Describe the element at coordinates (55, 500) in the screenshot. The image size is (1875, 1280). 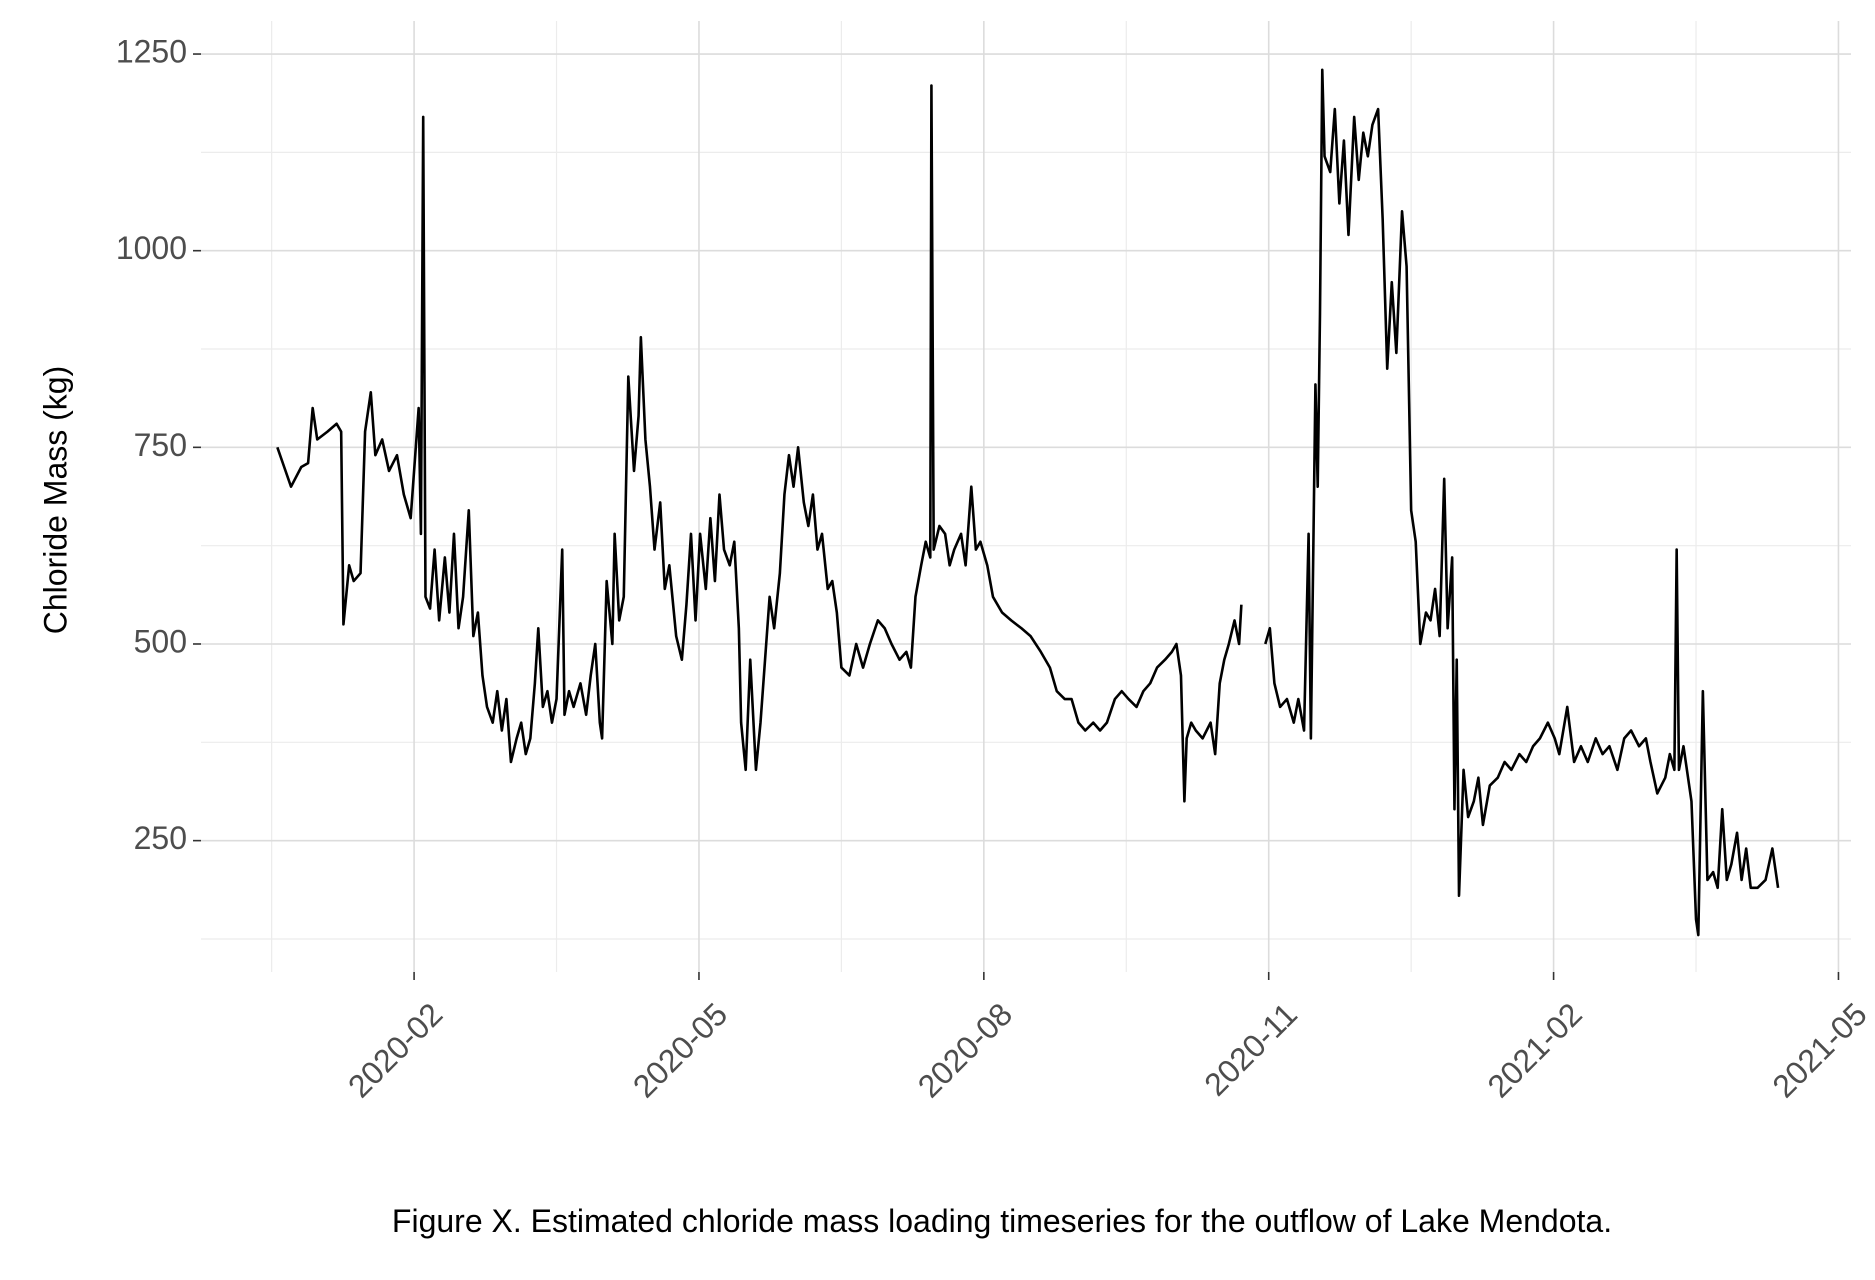
I see `y-axis-title: Chloride Mass (kg)` at that location.